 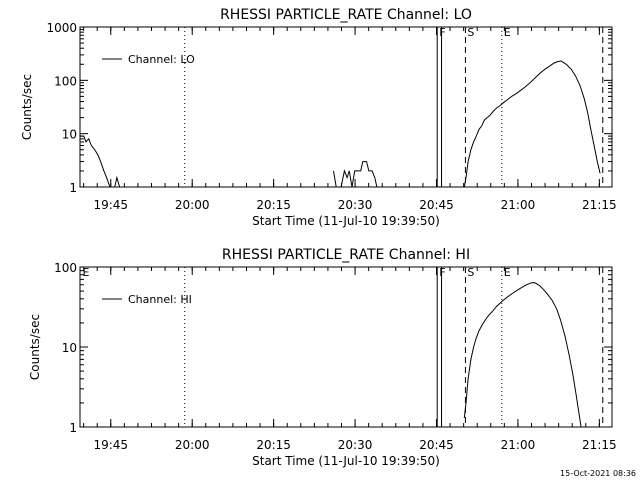 What do you see at coordinates (65, 81) in the screenshot?
I see `chart1-y-tick-label: 100` at bounding box center [65, 81].